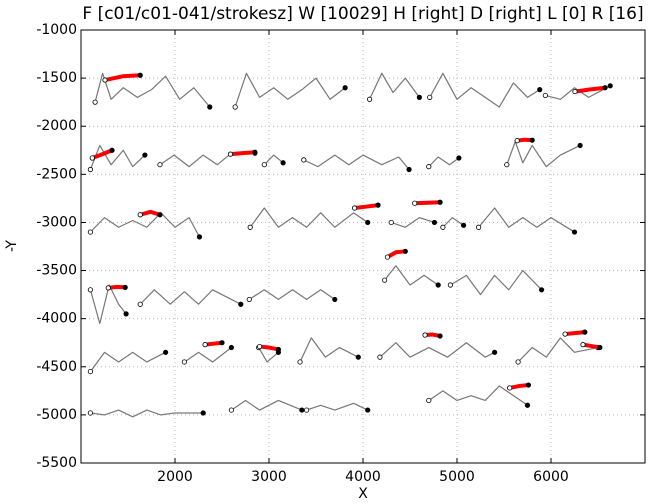  I want to click on x-tick-label: 5000, so click(457, 477).